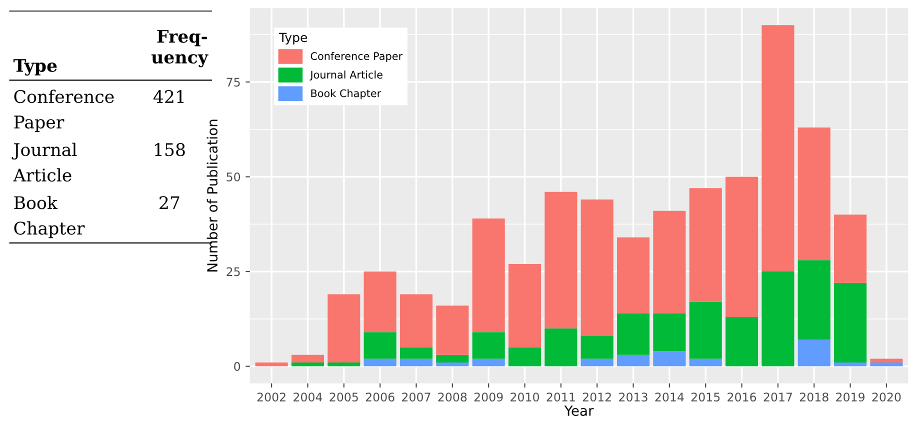 The width and height of the screenshot is (922, 425). Describe the element at coordinates (237, 366) in the screenshot. I see `y-tick-label: 0` at that location.